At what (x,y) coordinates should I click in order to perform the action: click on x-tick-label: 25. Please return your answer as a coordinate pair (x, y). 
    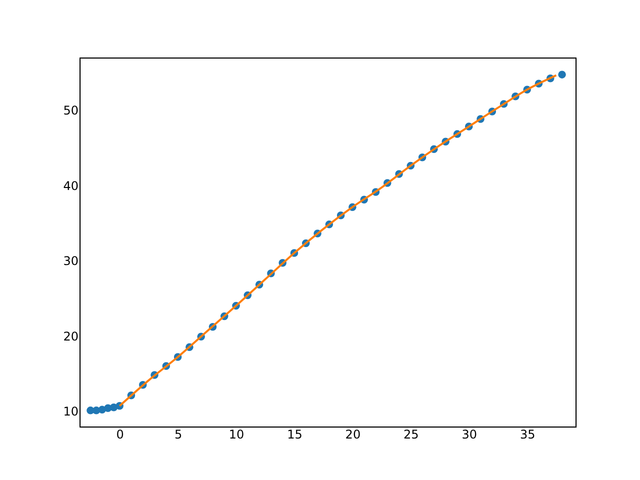
    Looking at the image, I should click on (411, 435).